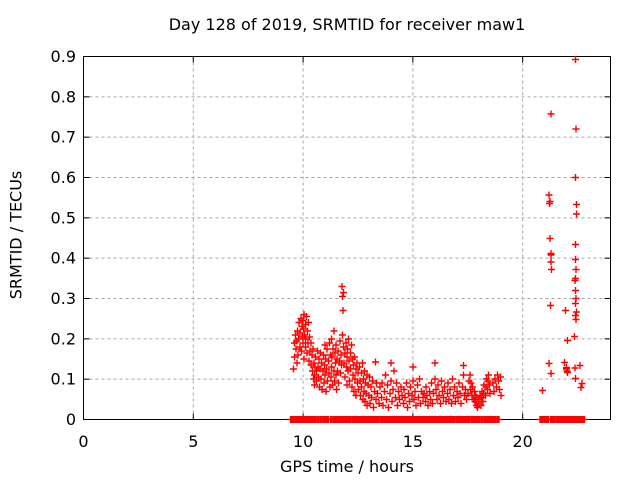 This screenshot has height=480, width=640. What do you see at coordinates (63, 379) in the screenshot?
I see `y-tick-label: 0.1` at bounding box center [63, 379].